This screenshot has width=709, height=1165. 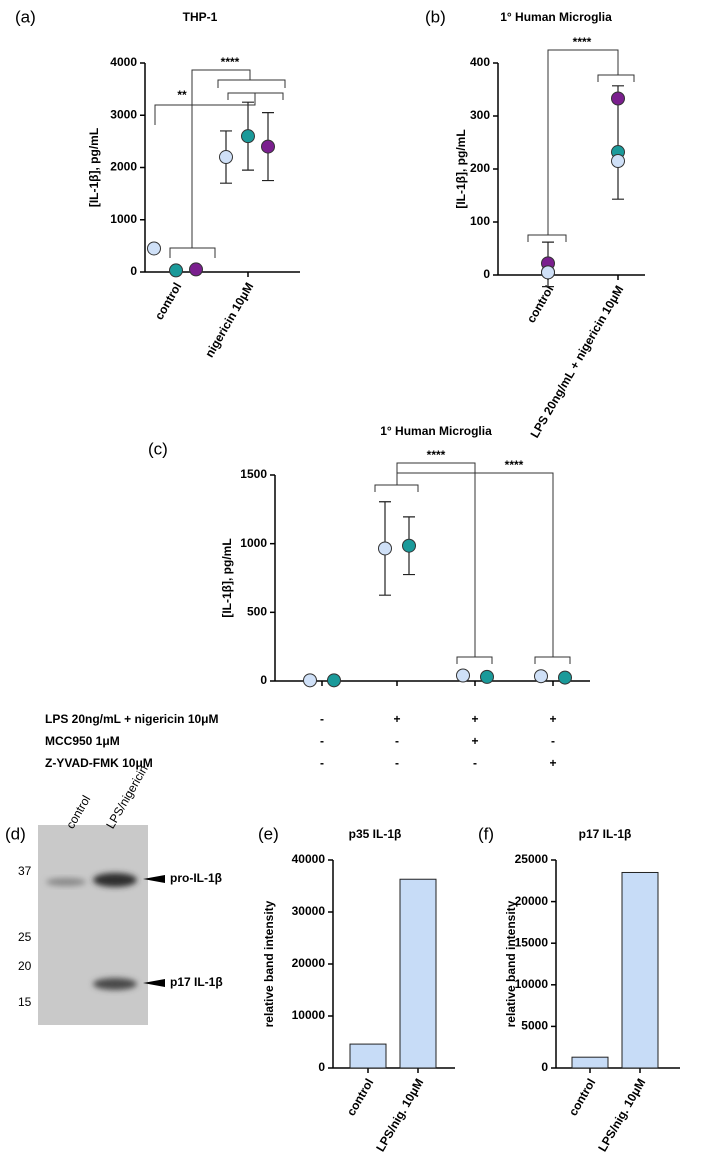 What do you see at coordinates (93, 925) in the screenshot?
I see `blot-image` at bounding box center [93, 925].